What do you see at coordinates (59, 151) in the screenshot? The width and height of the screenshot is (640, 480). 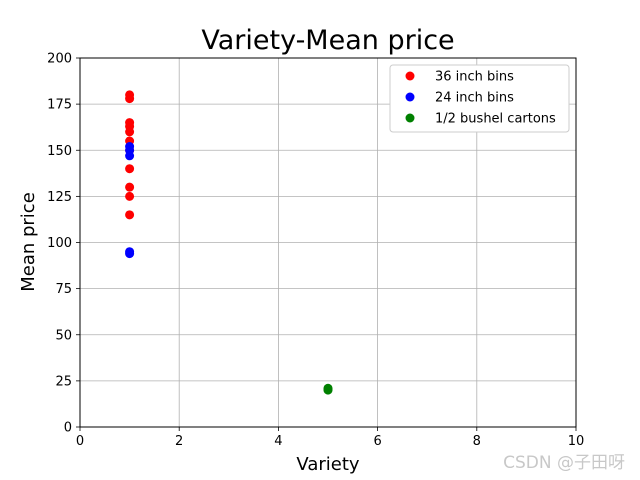 I see `y-tick-label: 150` at bounding box center [59, 151].